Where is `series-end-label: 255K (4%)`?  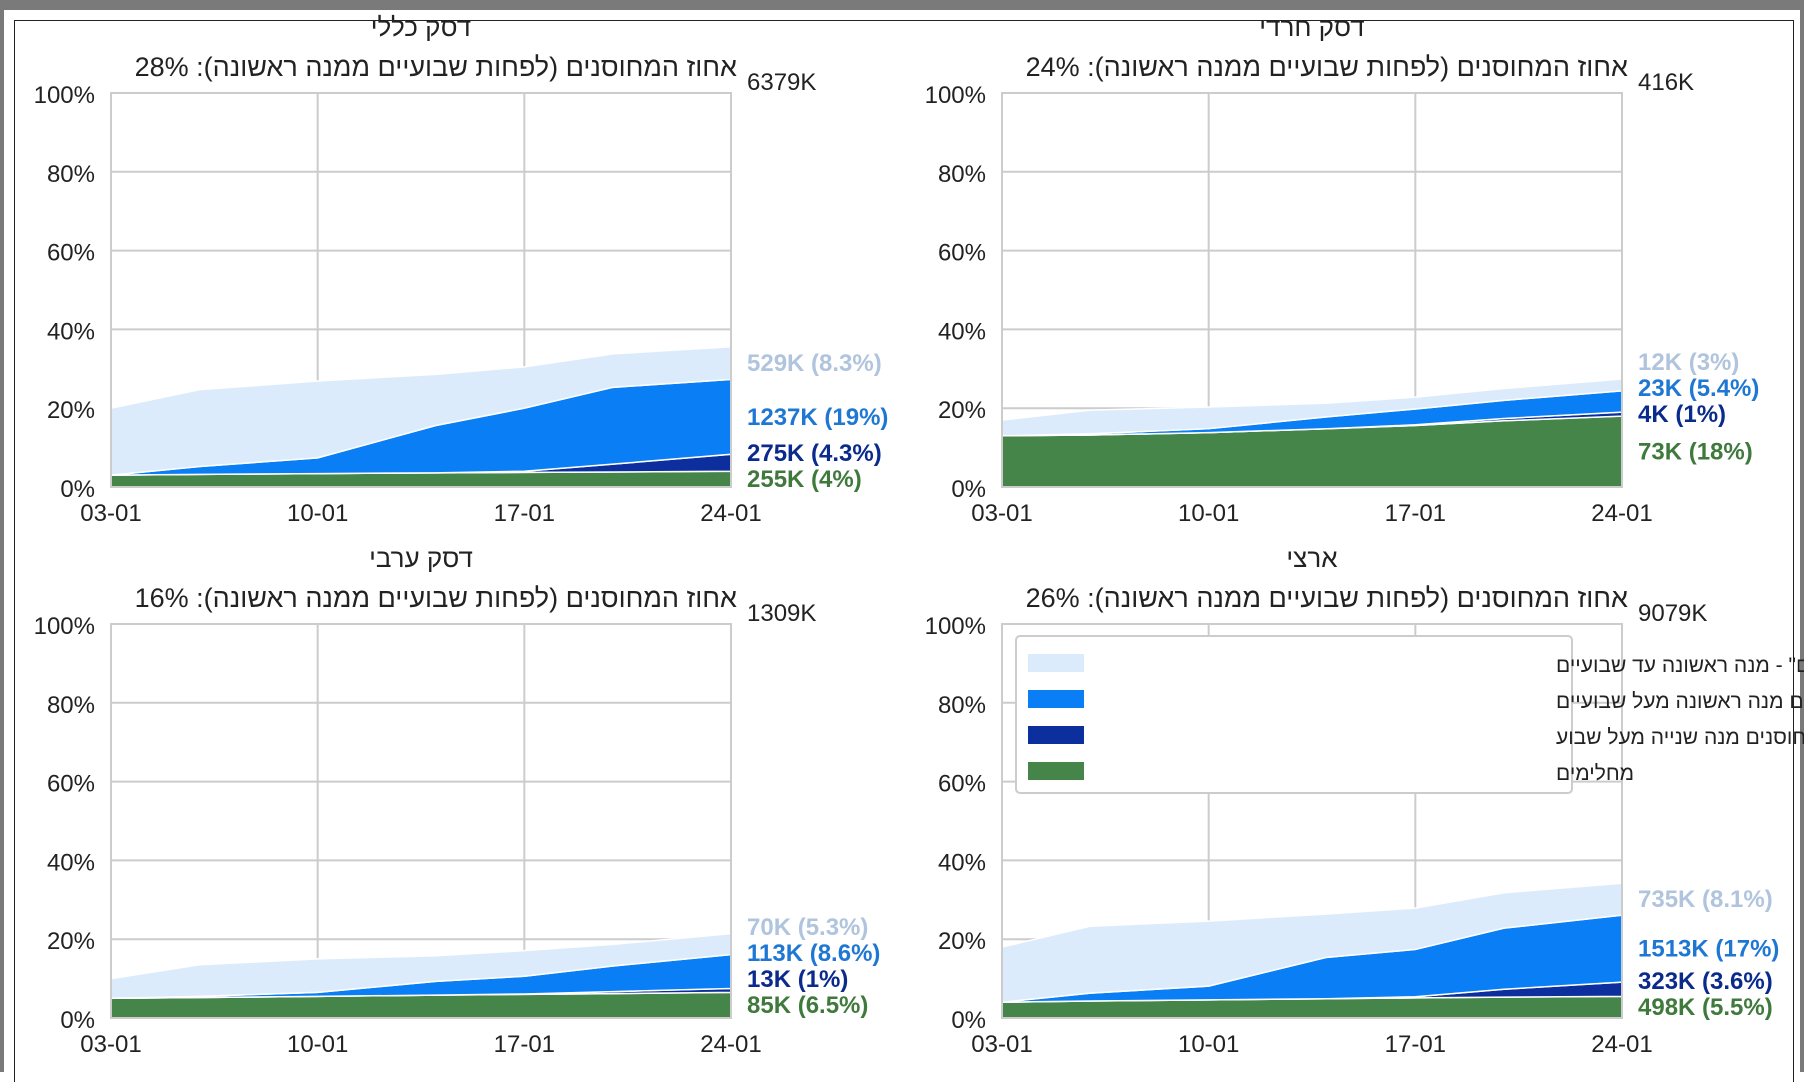 series-end-label: 255K (4%) is located at coordinates (804, 479).